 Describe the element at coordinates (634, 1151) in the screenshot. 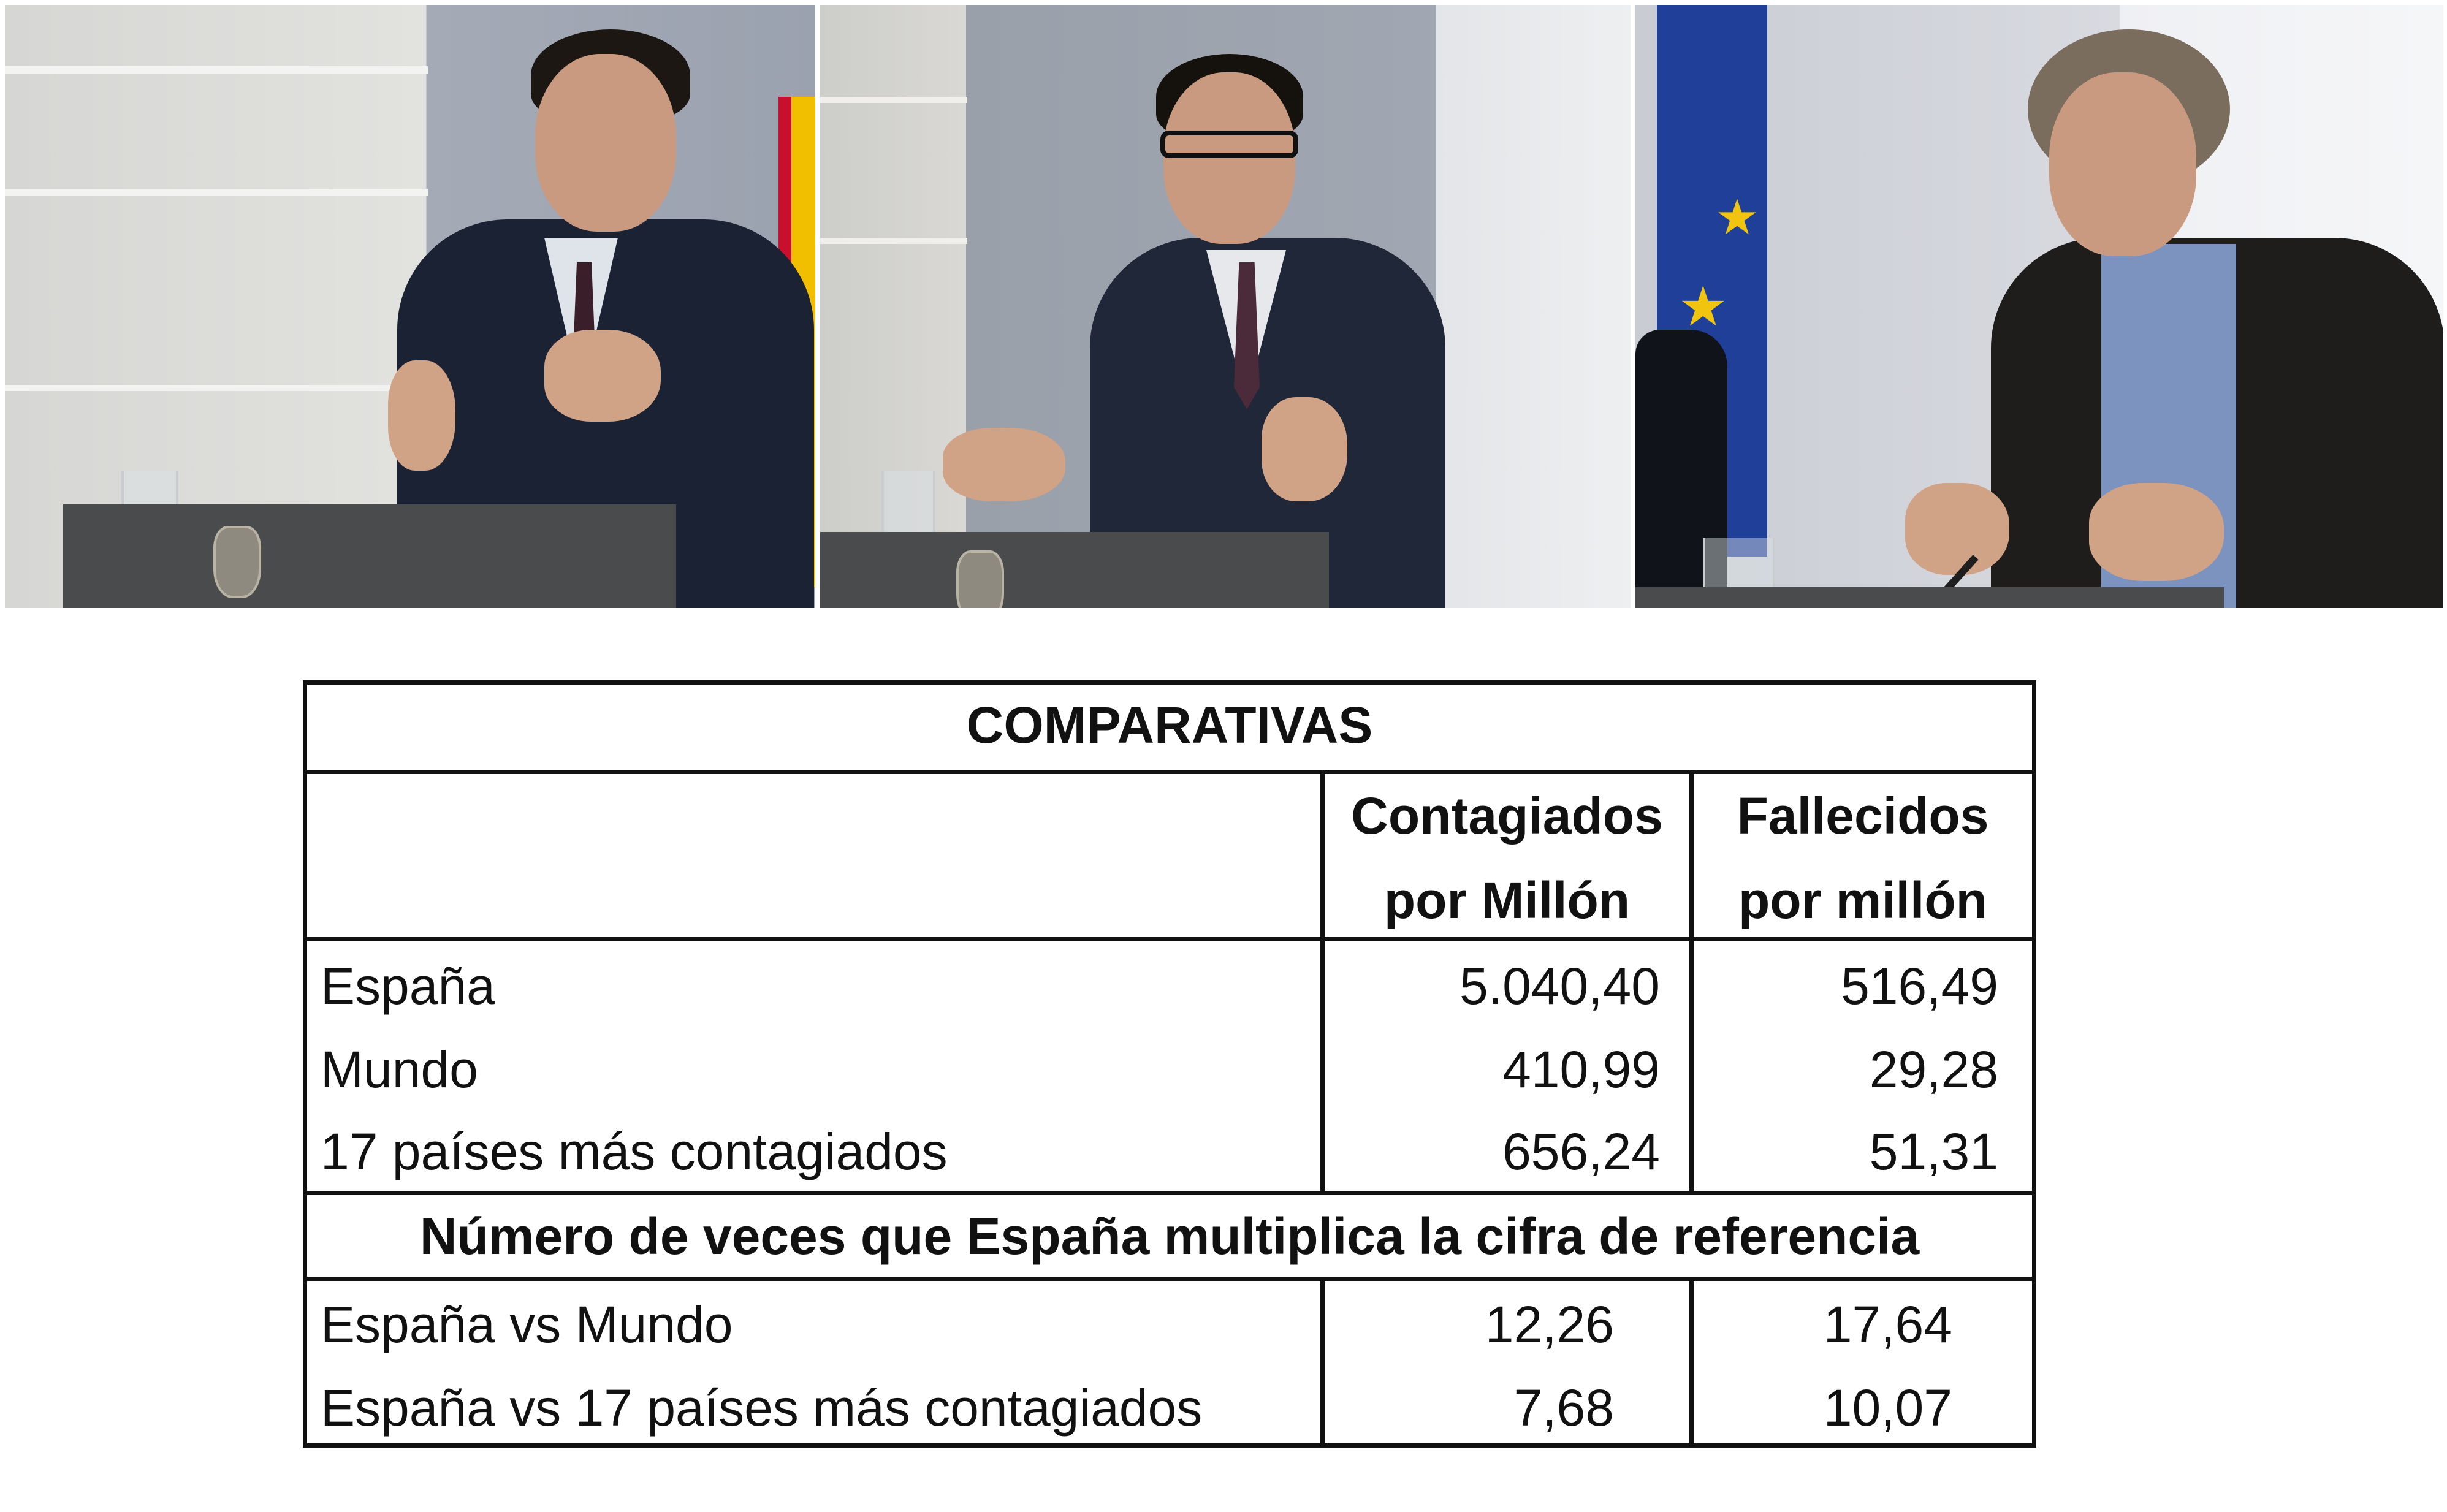

I see `row-label: 17 países más contagiados` at that location.